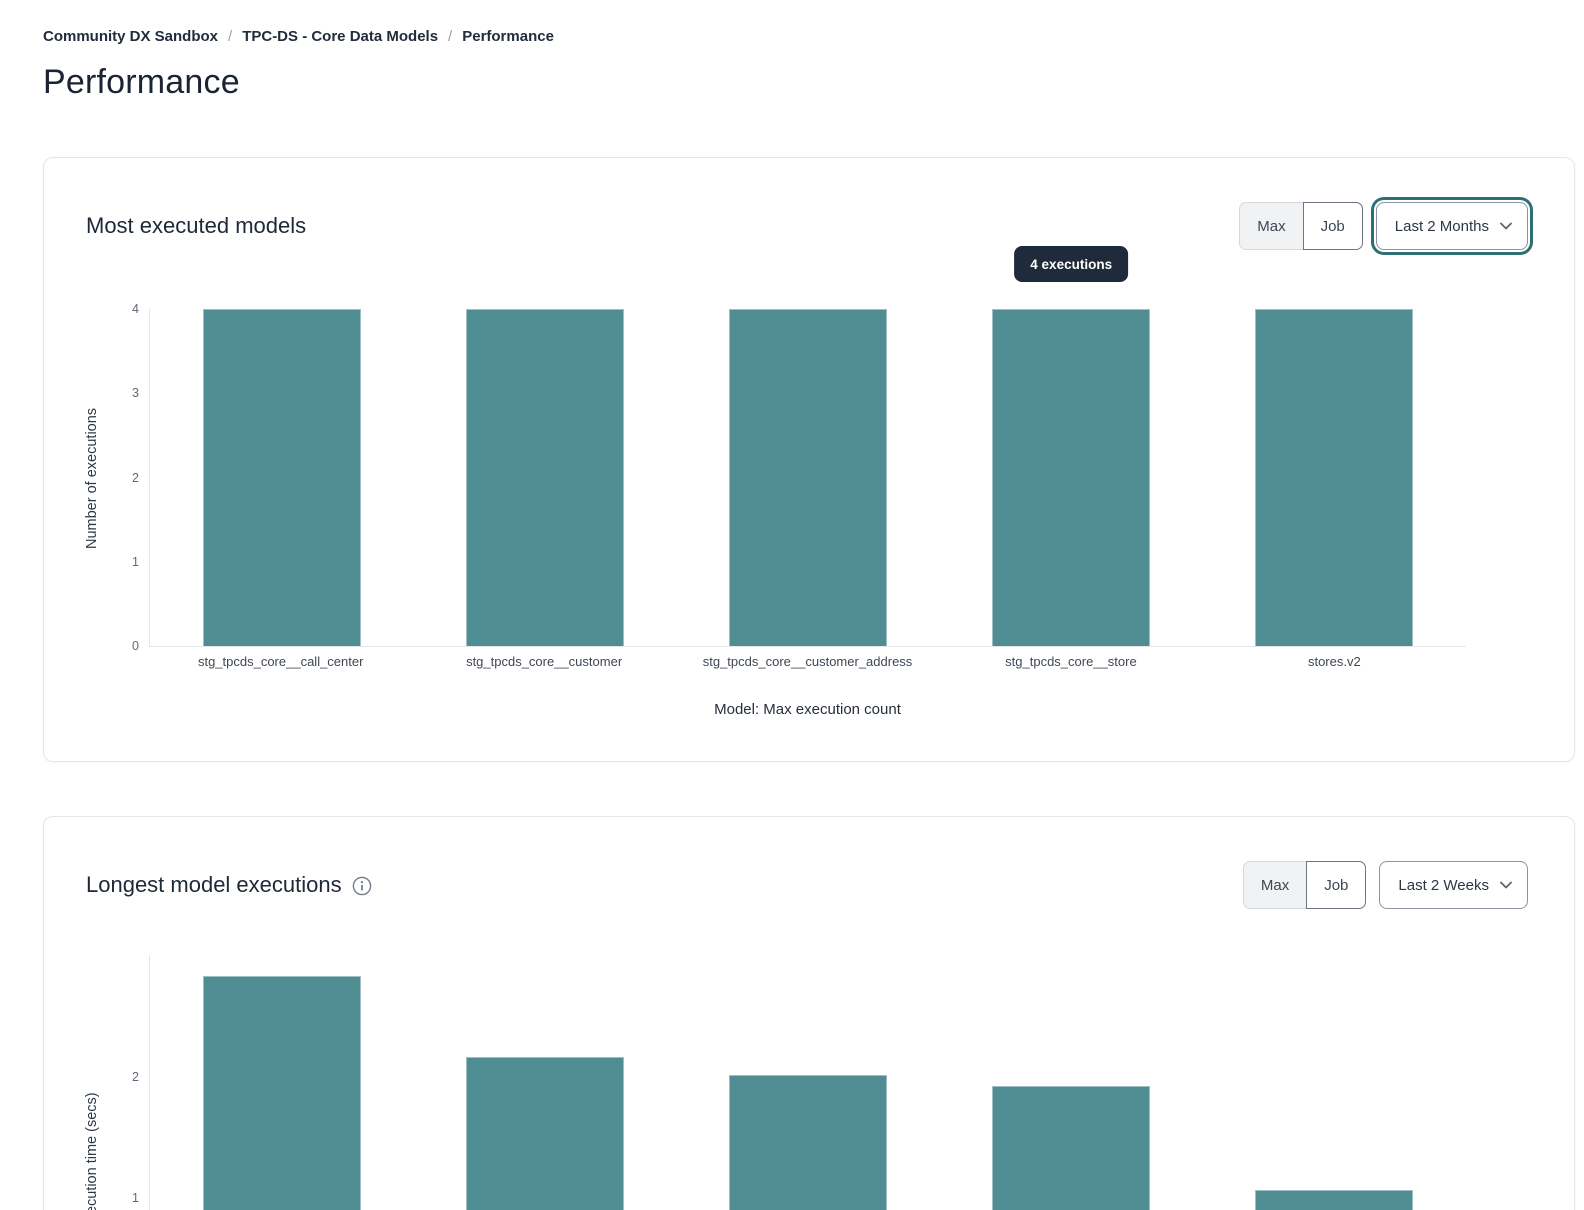 The width and height of the screenshot is (1584, 1210). I want to click on breadcrumb-item-project: Community DX Sandbox, so click(131, 36).